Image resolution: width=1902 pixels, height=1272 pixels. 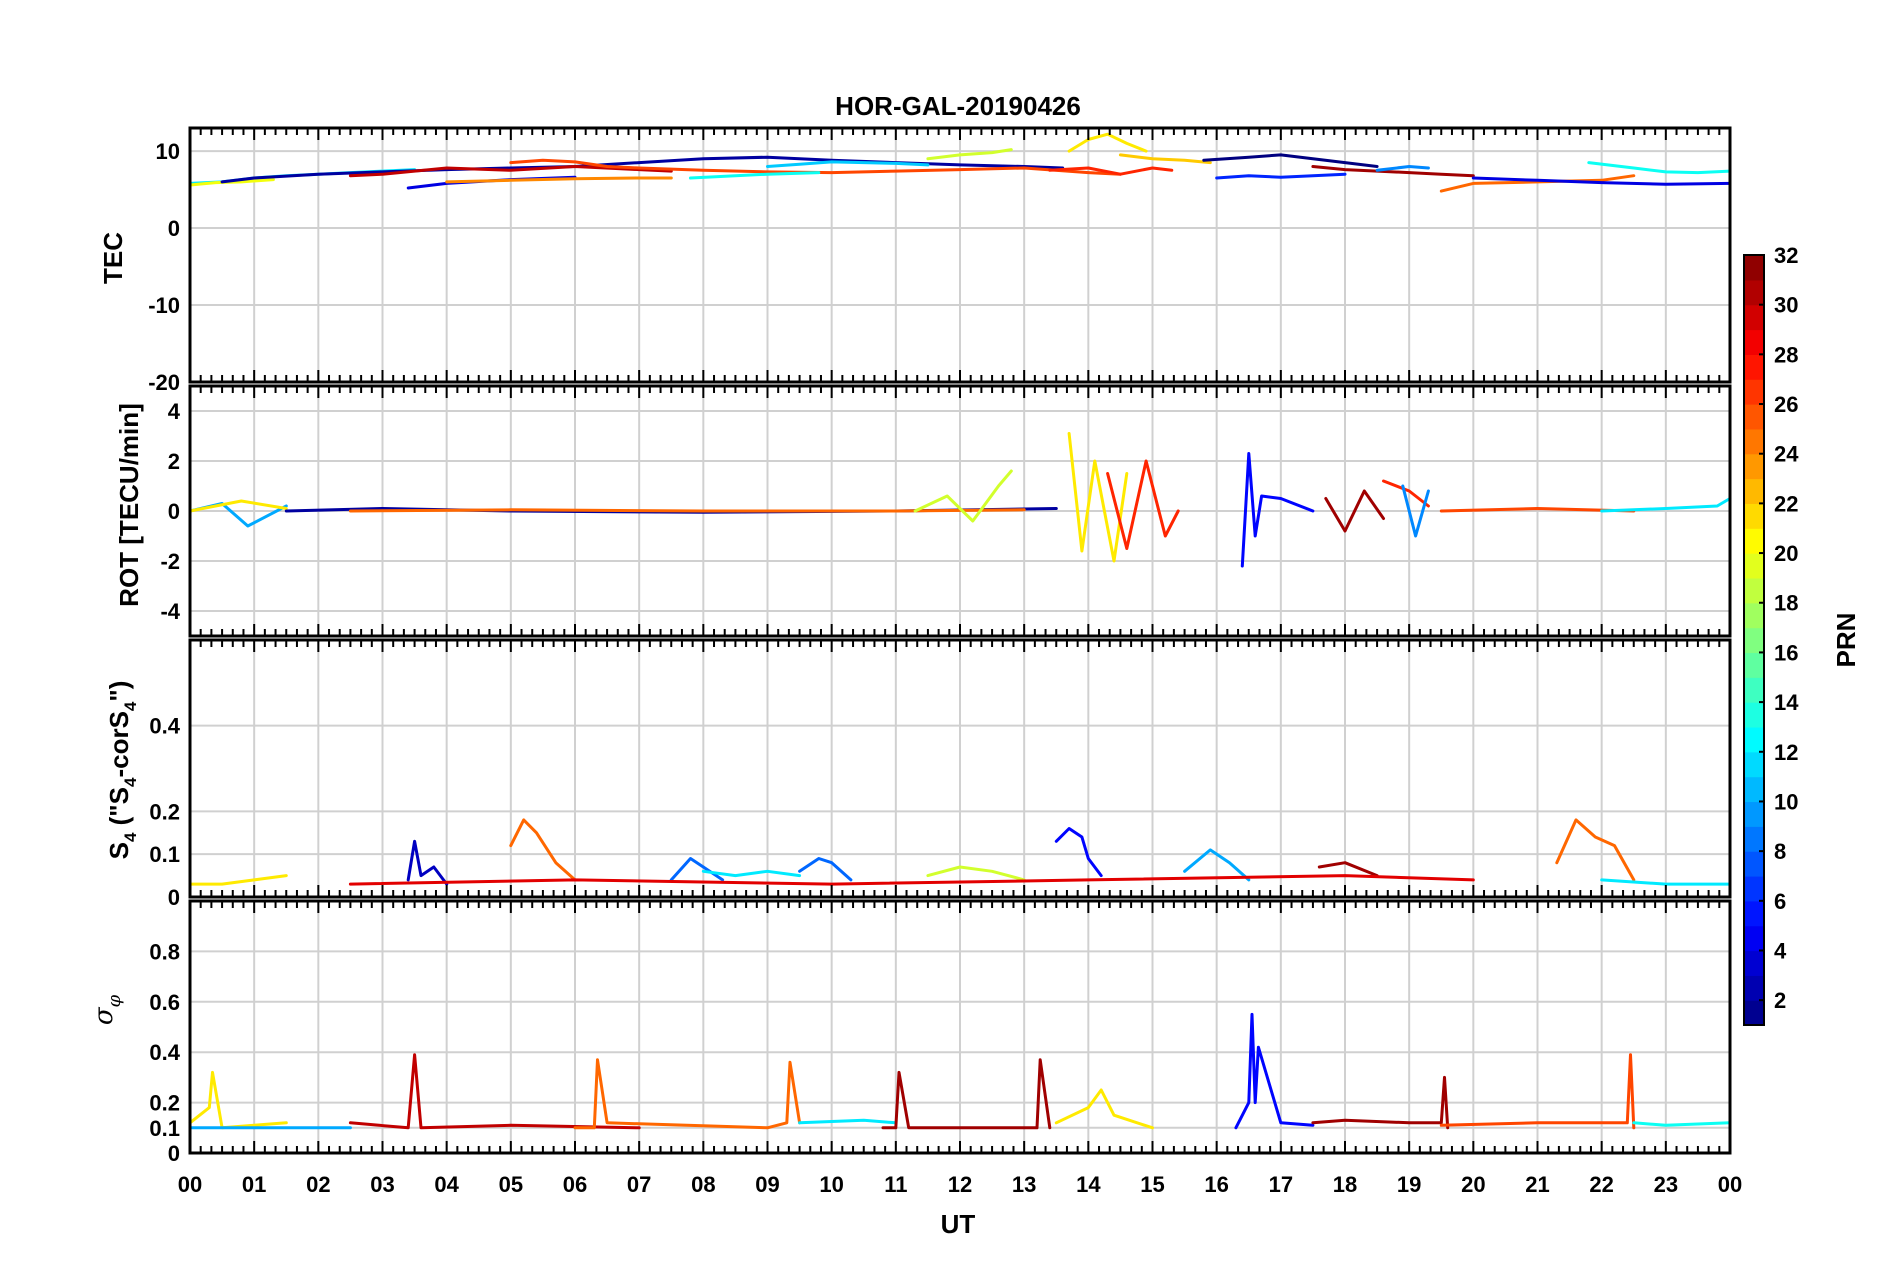 I want to click on x-tick-label: 08, so click(x=703, y=1184).